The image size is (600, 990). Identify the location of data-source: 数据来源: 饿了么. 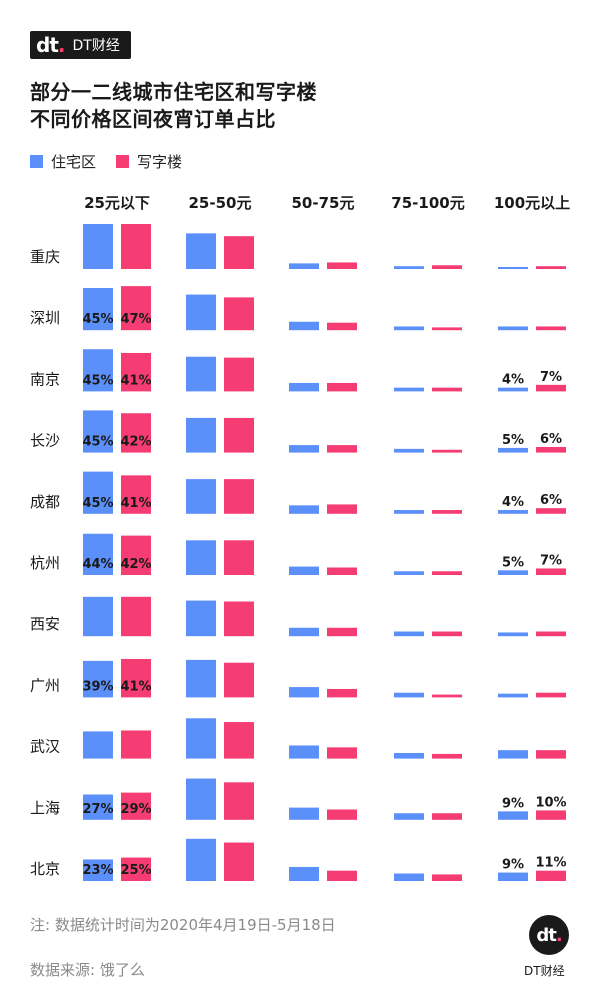
(87, 970).